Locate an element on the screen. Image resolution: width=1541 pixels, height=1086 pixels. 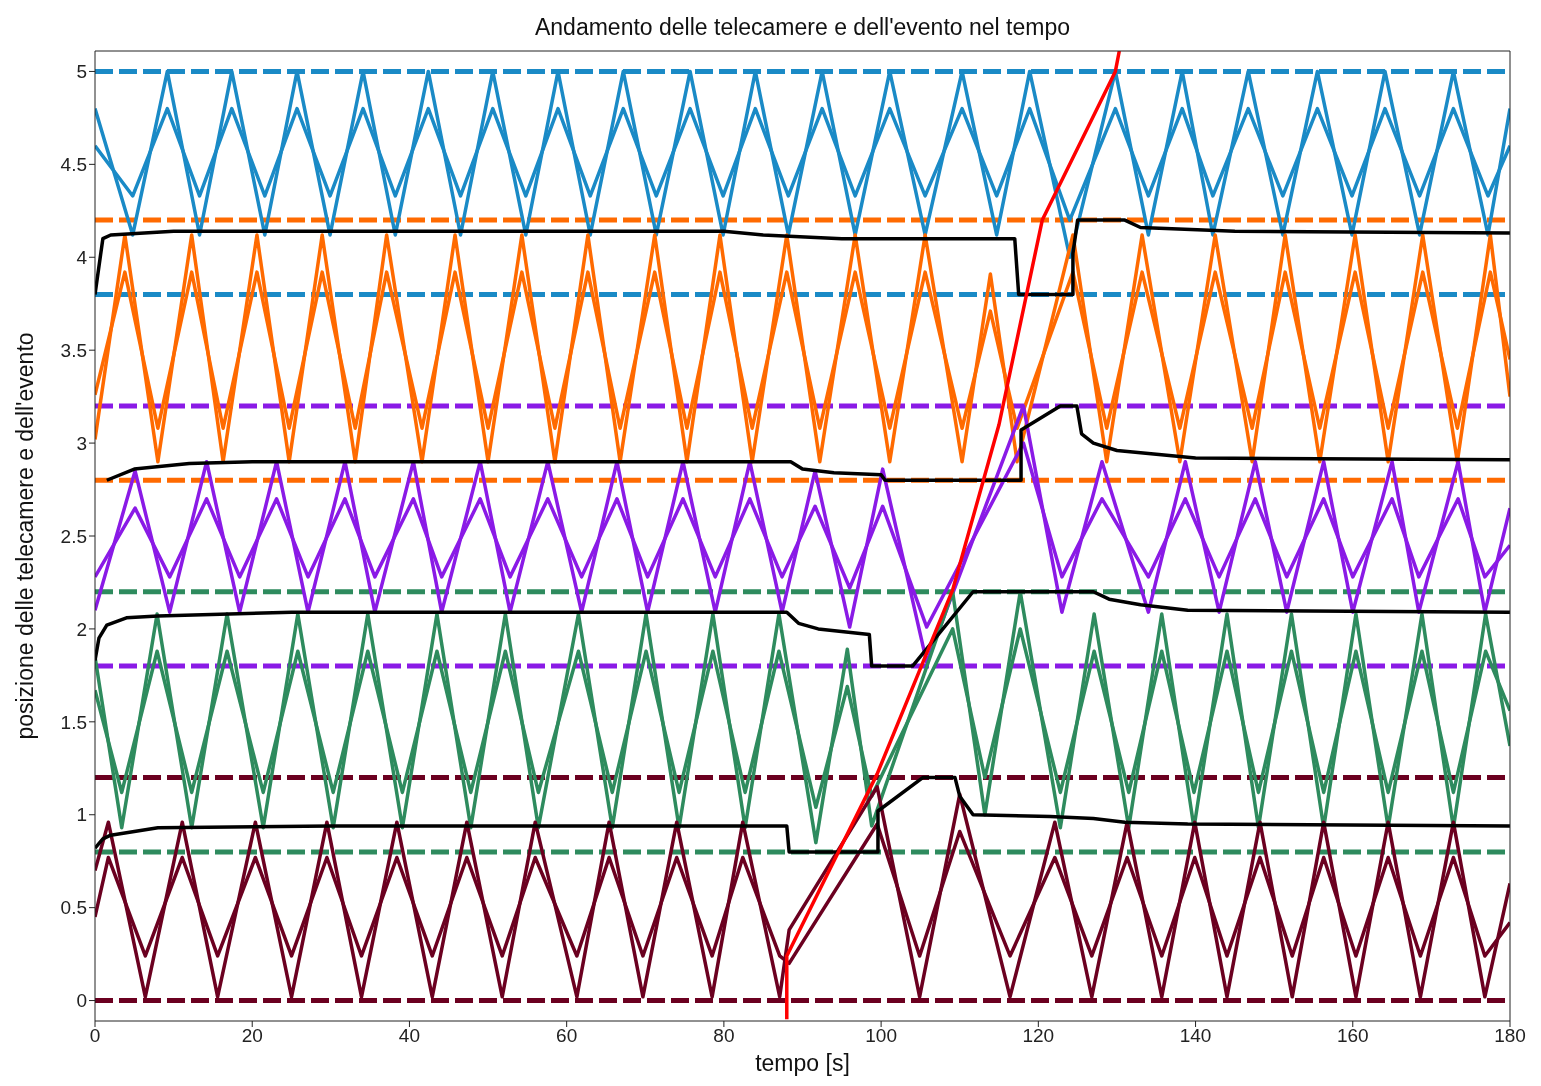
x-tick-label: 140 is located at coordinates (1195, 1036).